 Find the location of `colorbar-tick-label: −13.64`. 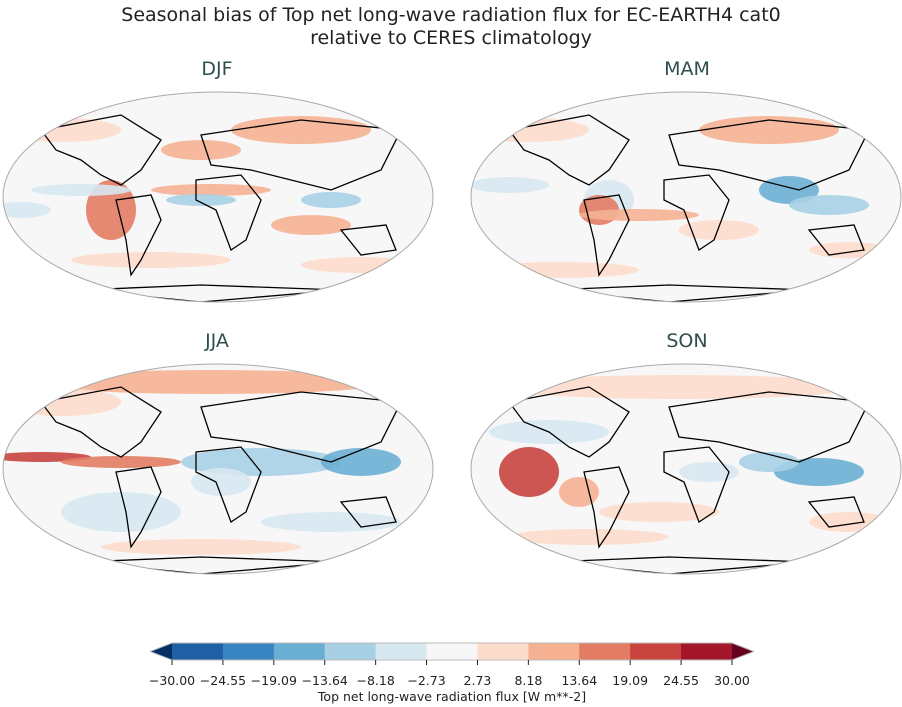

colorbar-tick-label: −13.64 is located at coordinates (324, 680).